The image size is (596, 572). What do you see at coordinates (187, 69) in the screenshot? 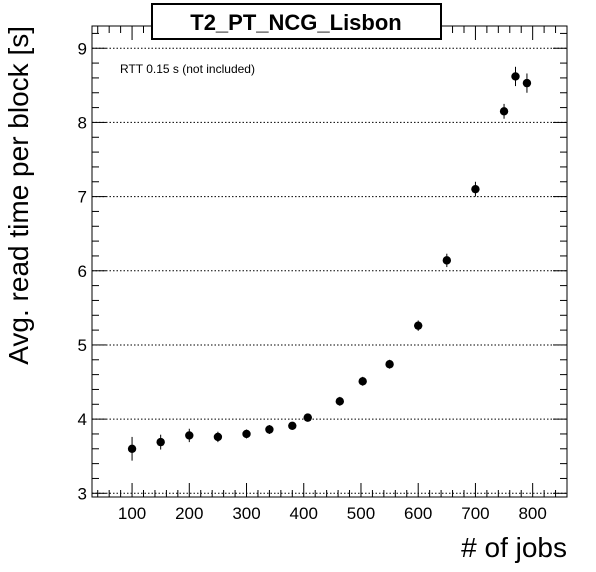
I see `chart-annotation: RTT 0.15 s (not included)` at bounding box center [187, 69].